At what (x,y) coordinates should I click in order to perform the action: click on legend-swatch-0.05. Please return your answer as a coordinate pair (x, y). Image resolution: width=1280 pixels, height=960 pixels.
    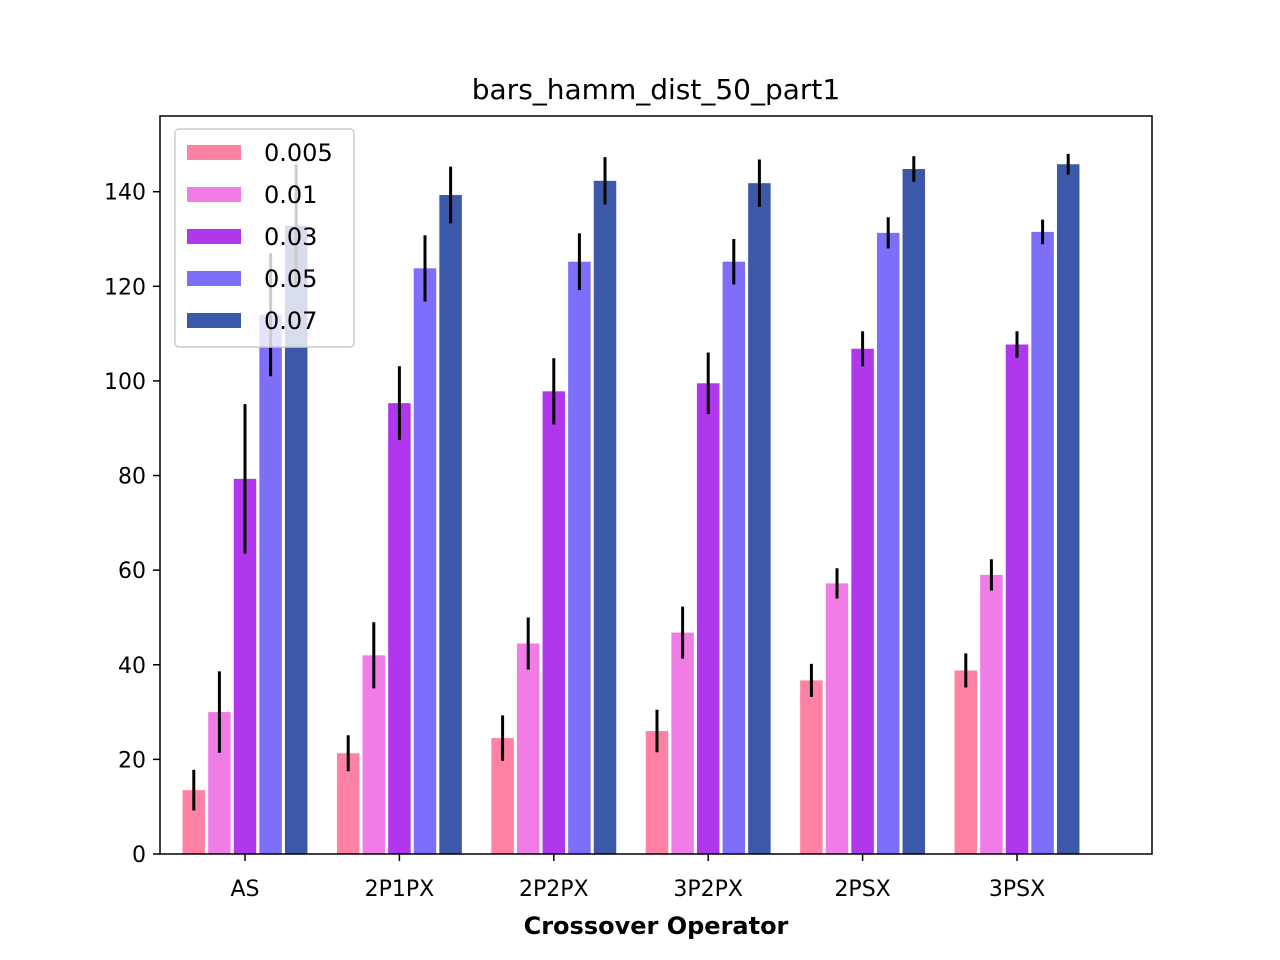
    Looking at the image, I should click on (214, 278).